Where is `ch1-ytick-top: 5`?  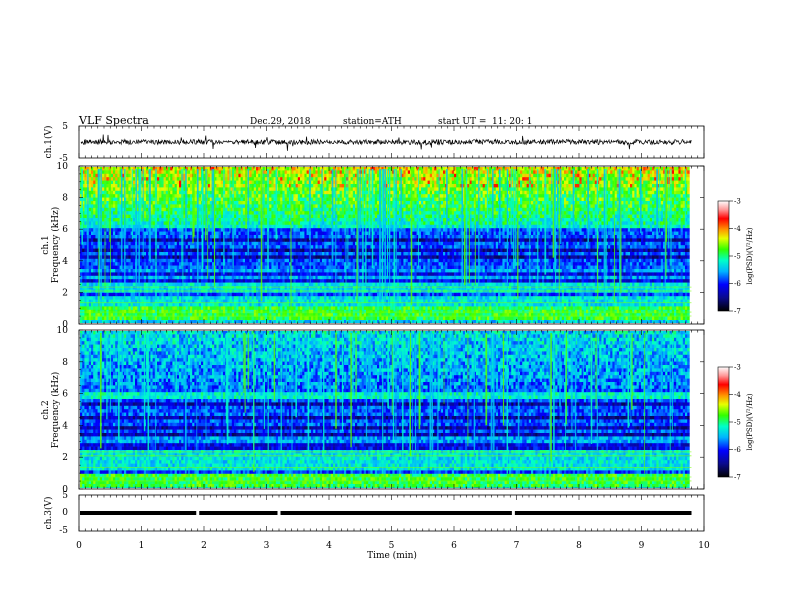 ch1-ytick-top: 5 is located at coordinates (65, 127).